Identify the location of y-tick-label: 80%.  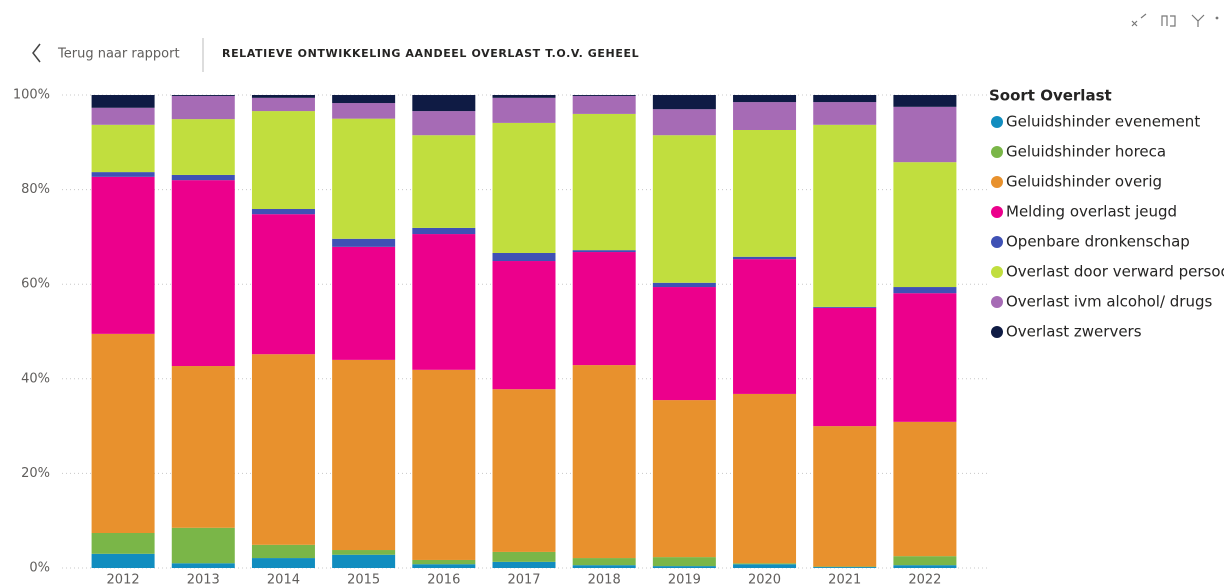
(35, 189).